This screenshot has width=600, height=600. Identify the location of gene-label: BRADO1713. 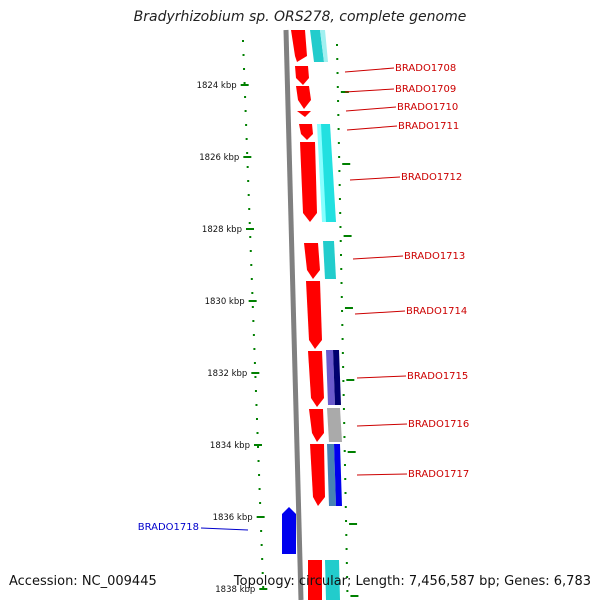
(434, 256).